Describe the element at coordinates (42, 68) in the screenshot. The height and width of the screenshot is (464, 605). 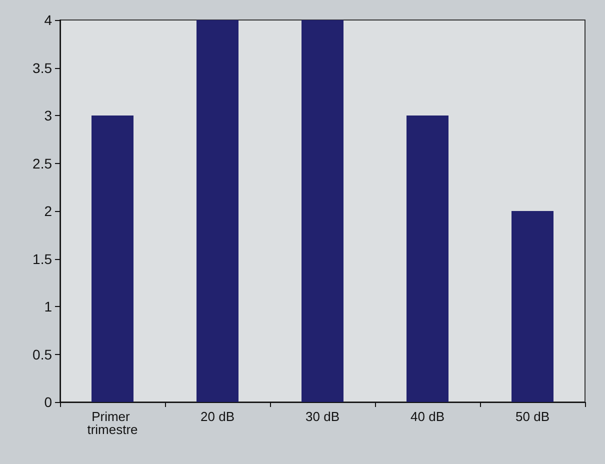
I see `y-tick-label: 3.5` at that location.